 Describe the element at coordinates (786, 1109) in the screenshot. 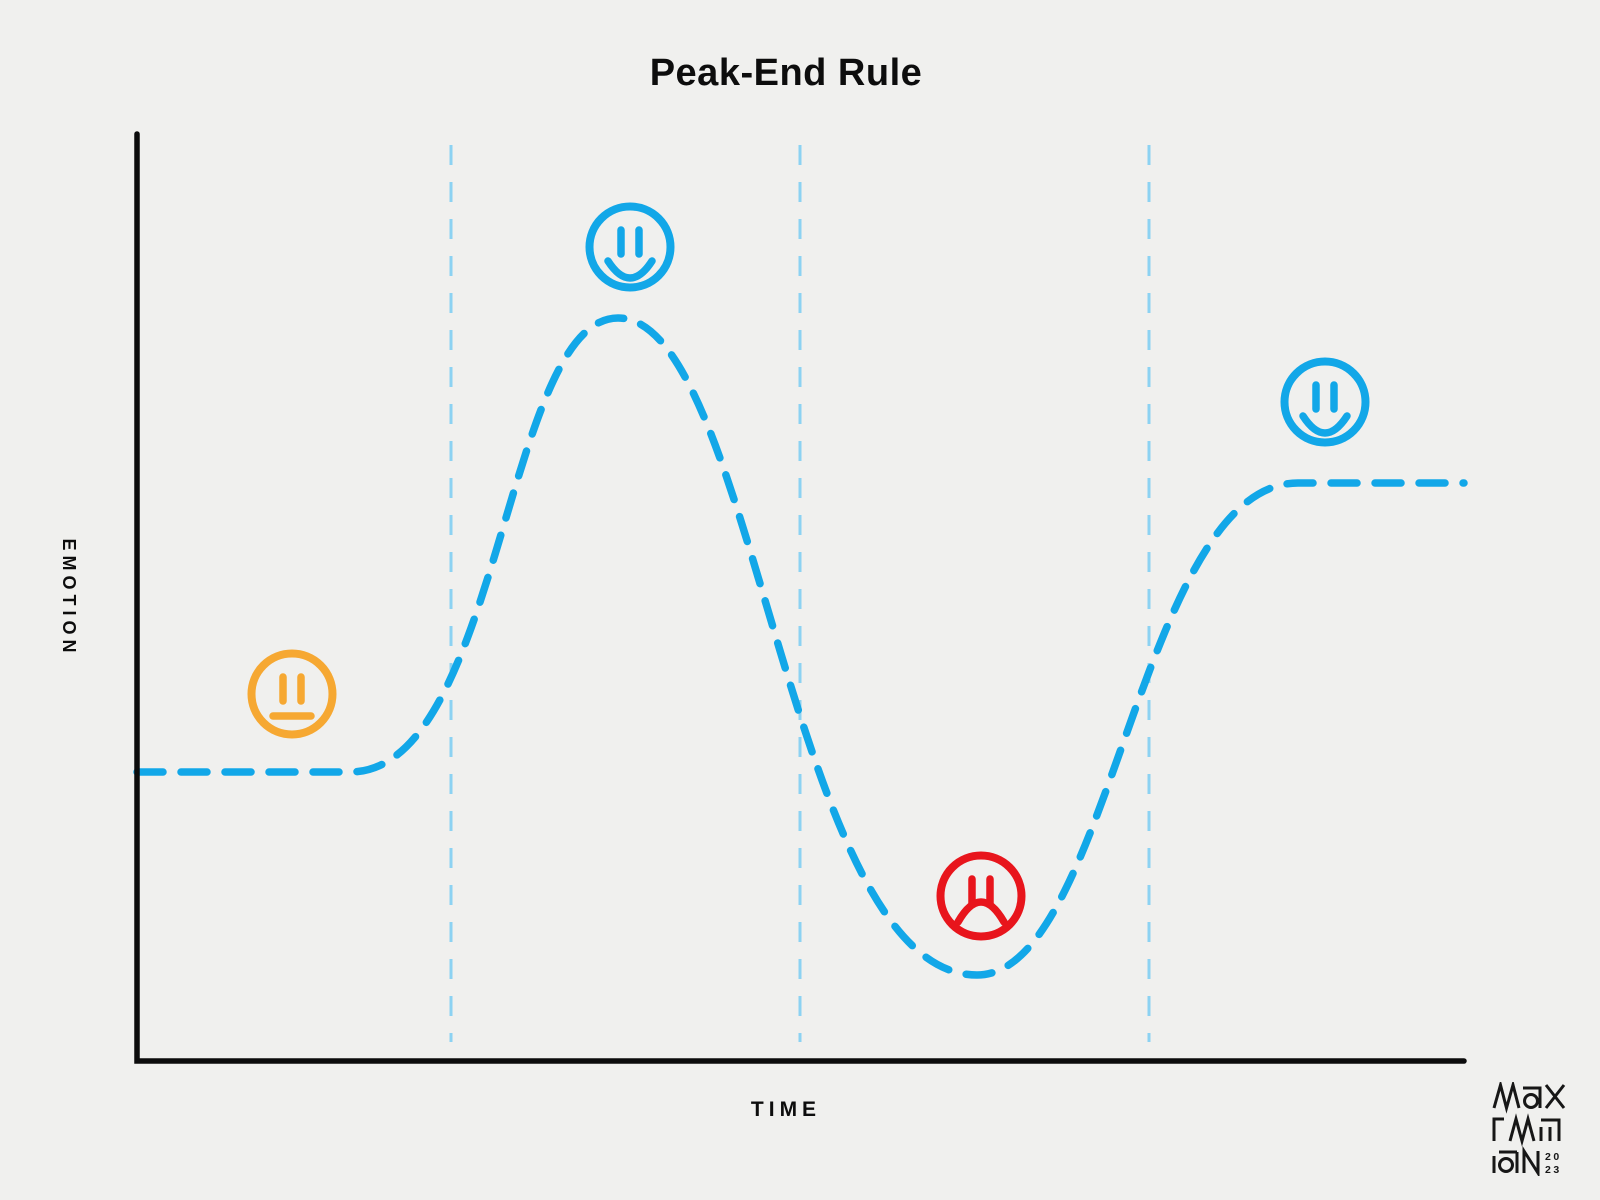

I see `x-axis-label: TIME` at that location.